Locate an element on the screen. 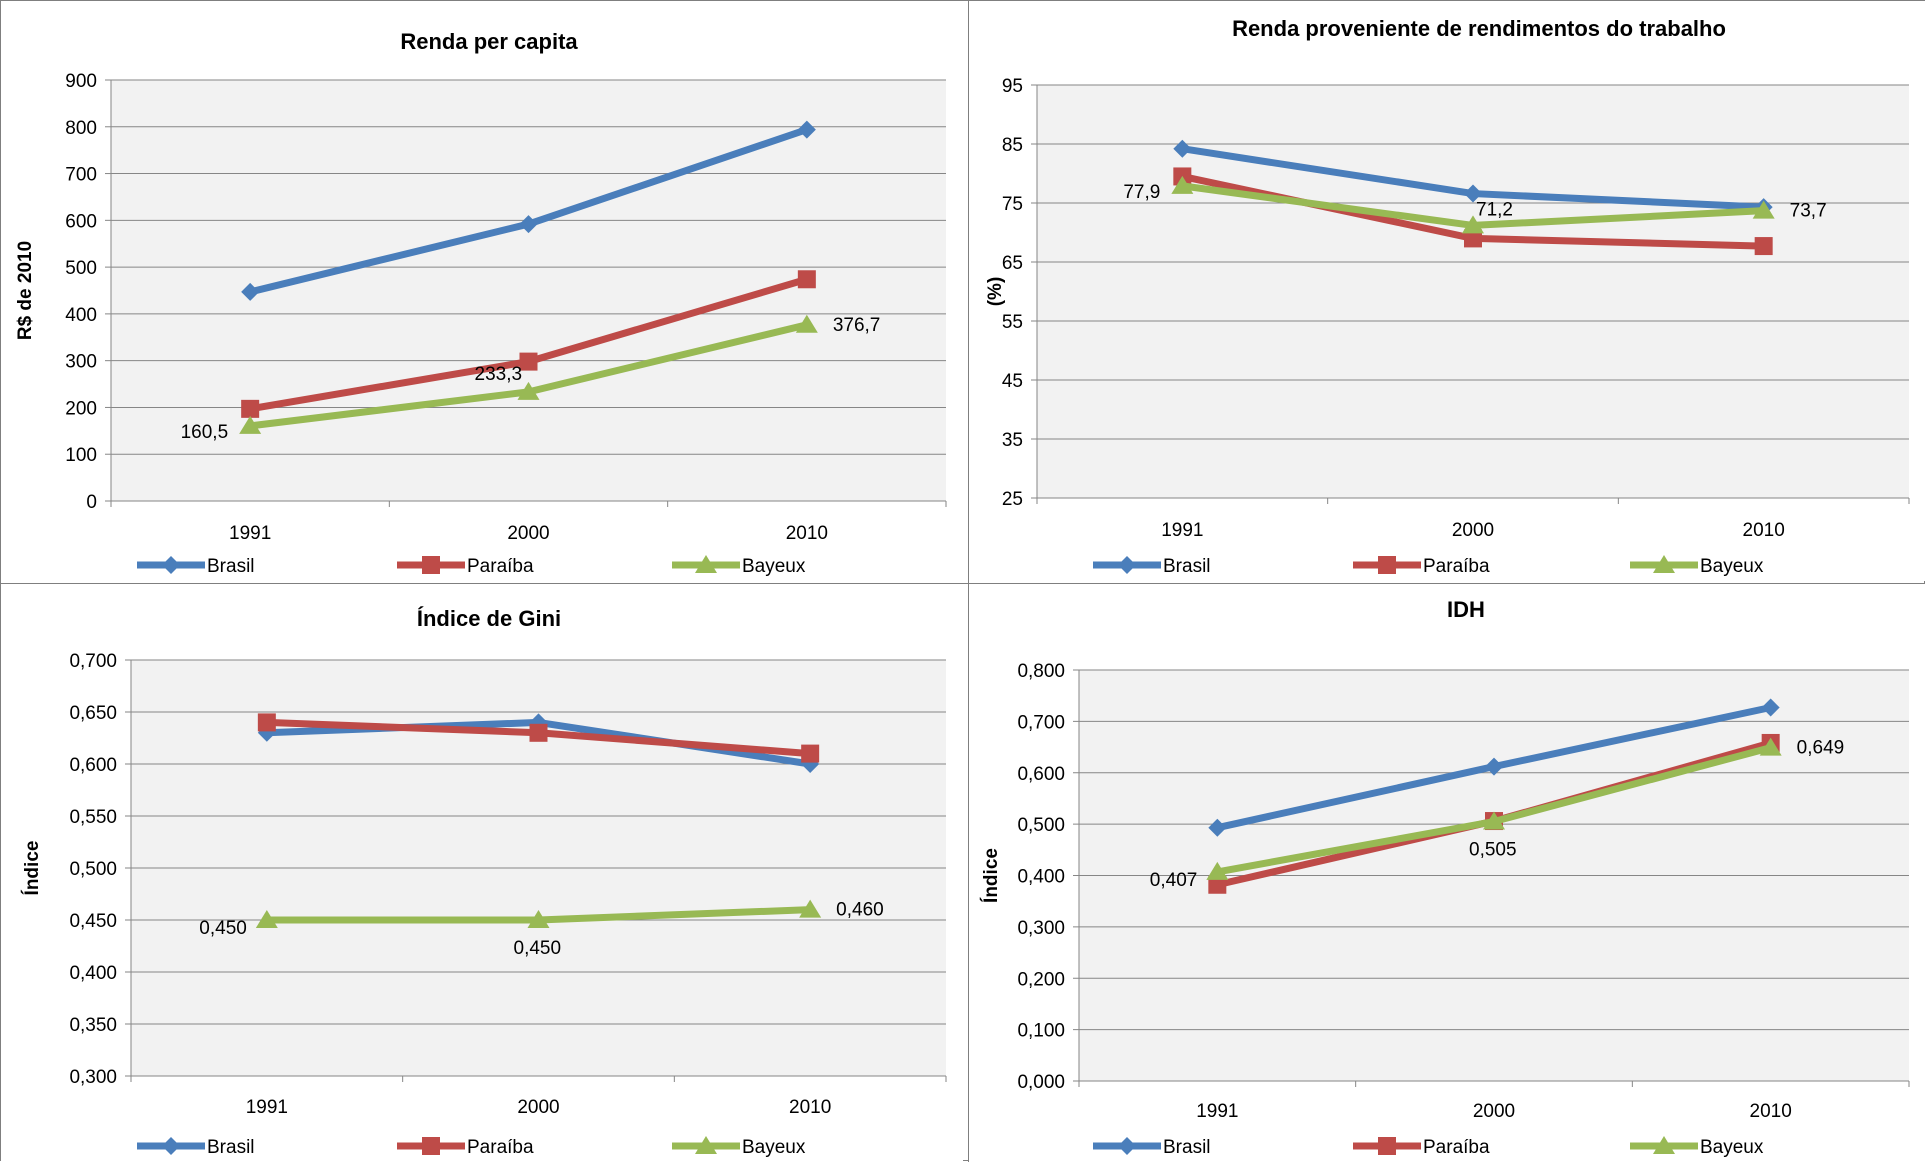 Image resolution: width=1925 pixels, height=1164 pixels. data-label: 0,649 is located at coordinates (1821, 748).